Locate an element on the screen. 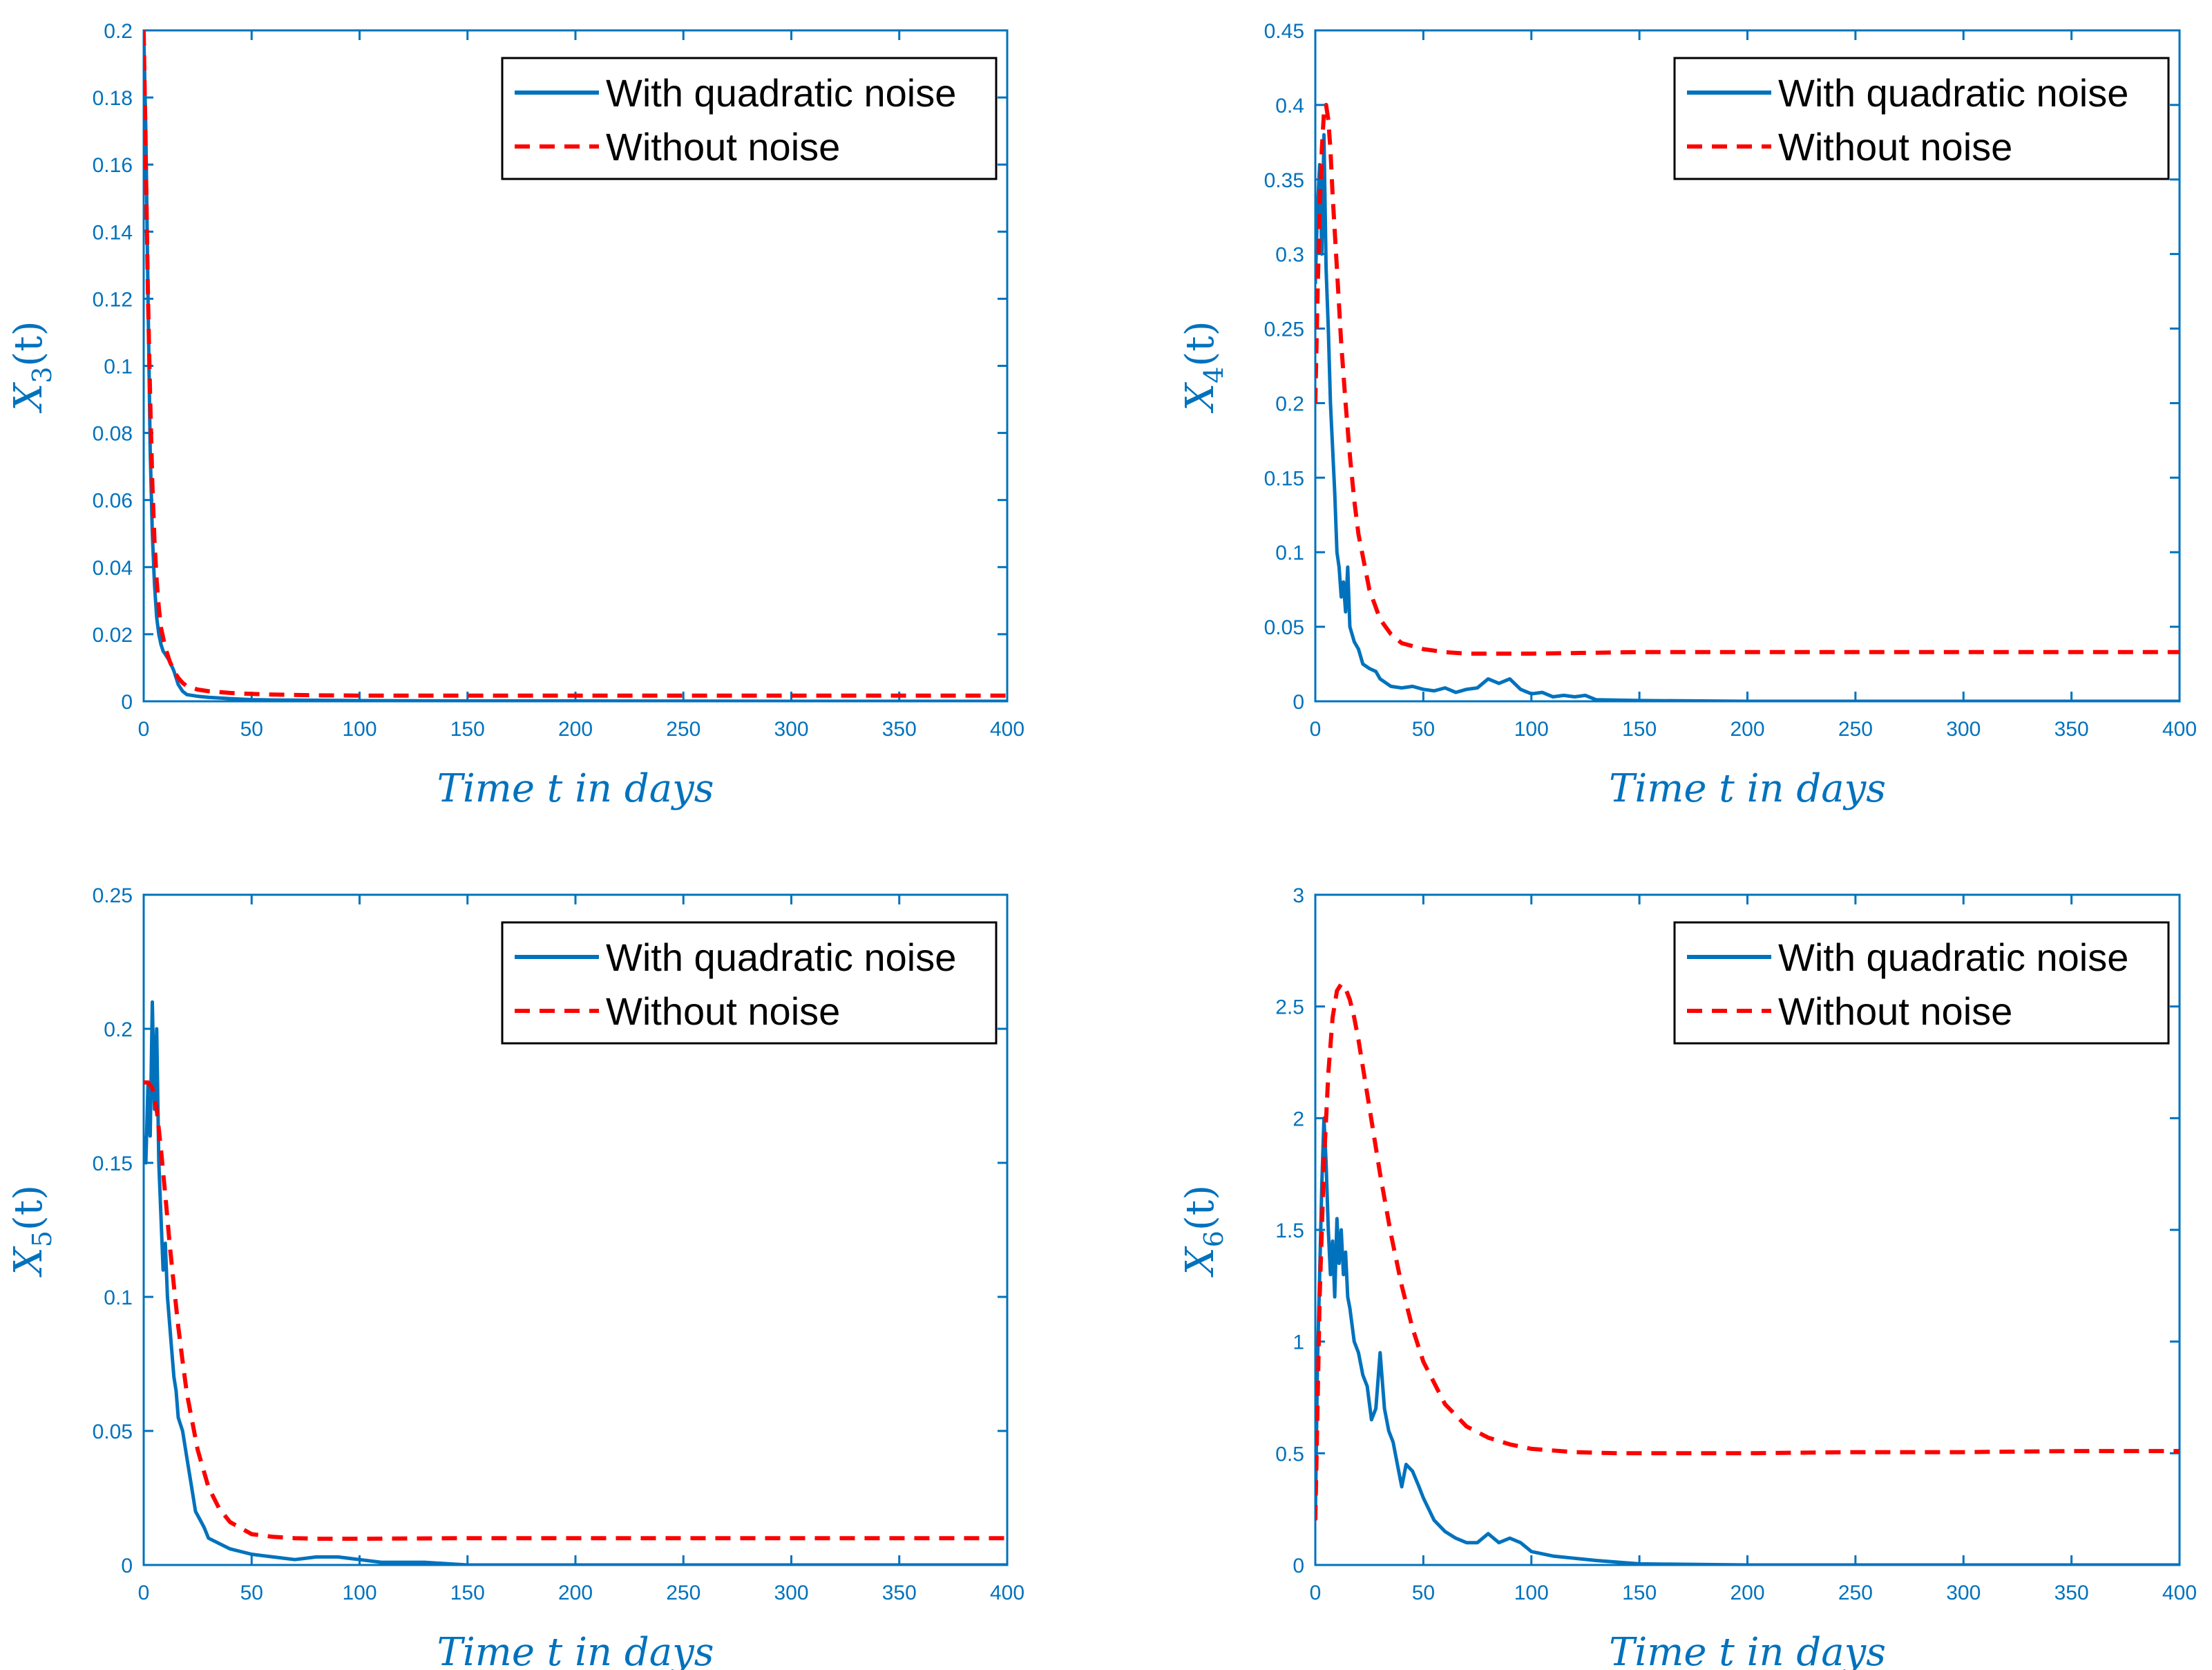  y-tick-label: 0.45 is located at coordinates (1284, 31).